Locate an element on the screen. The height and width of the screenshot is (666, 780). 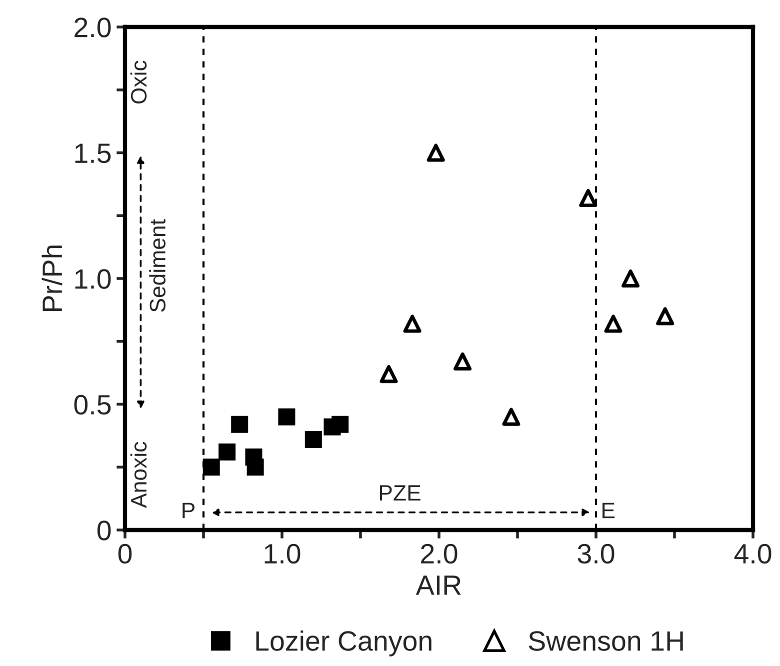
annotation: Anoxic is located at coordinates (138, 475).